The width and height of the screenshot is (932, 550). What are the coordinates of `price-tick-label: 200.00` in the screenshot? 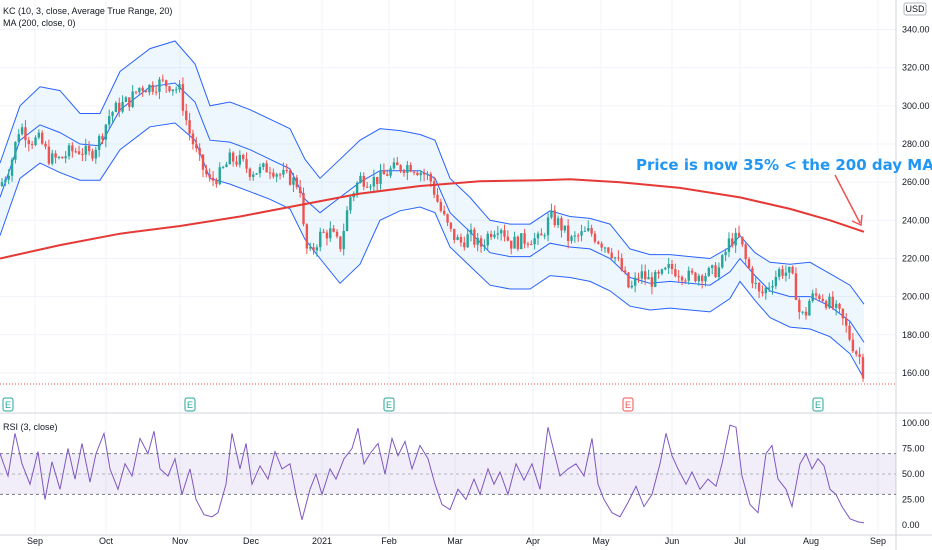 It's located at (916, 297).